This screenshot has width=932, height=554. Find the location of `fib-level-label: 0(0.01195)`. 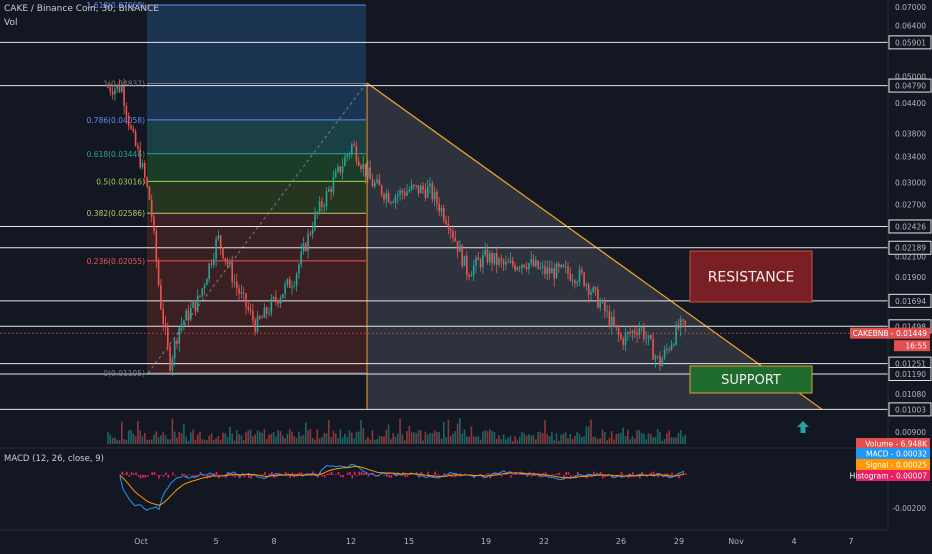

fib-level-label: 0(0.01195) is located at coordinates (124, 373).